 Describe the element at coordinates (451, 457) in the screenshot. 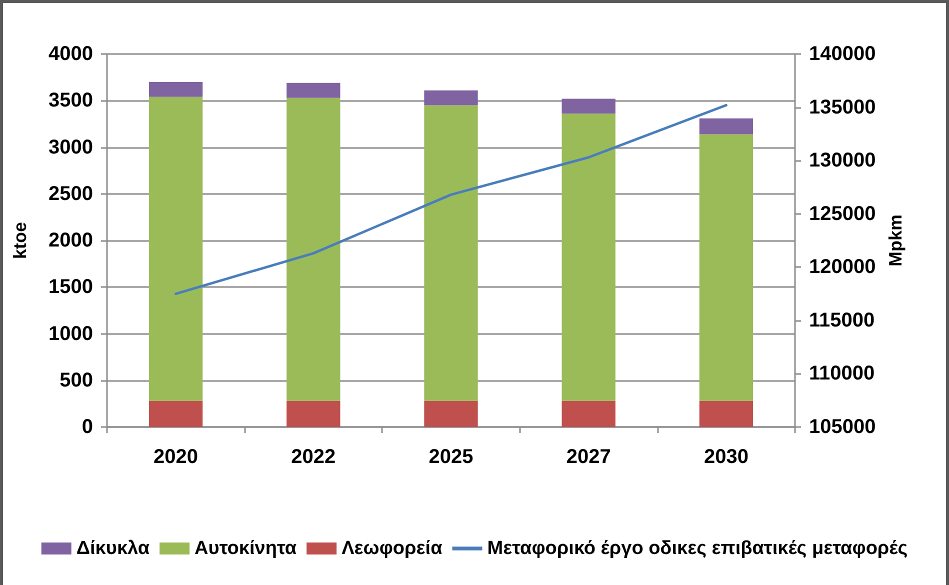

I see `x-tick-label: 2025` at that location.